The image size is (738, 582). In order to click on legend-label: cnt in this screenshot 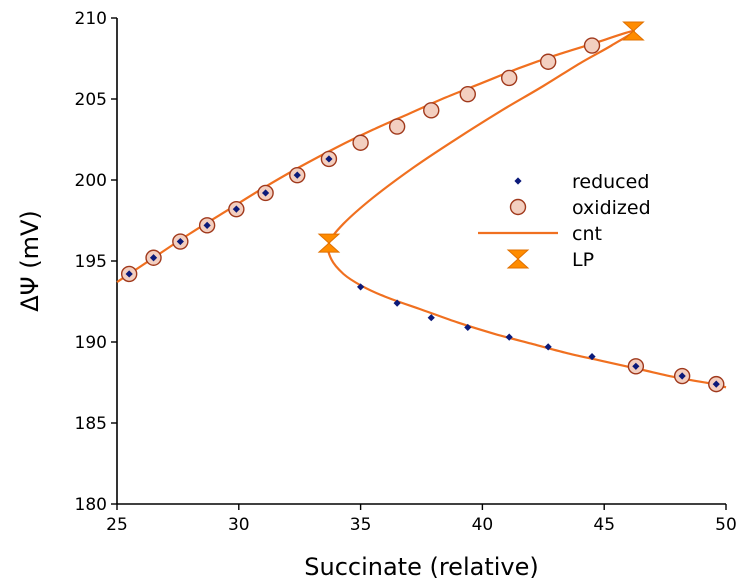, I will do `click(587, 234)`.